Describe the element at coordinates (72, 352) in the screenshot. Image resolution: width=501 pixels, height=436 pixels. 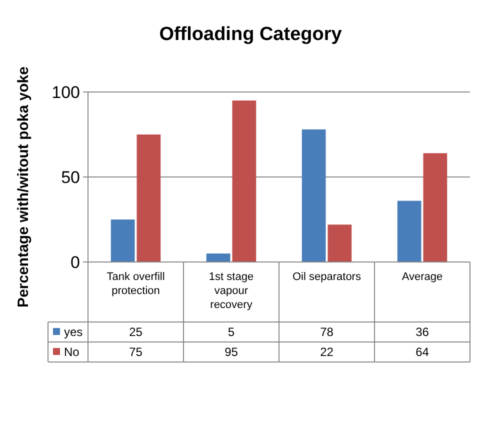
I see `legend-label: No` at that location.